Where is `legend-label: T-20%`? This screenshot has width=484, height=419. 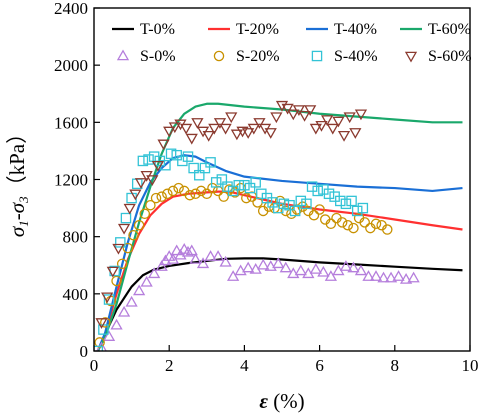
legend-label: T-20% is located at coordinates (257, 29).